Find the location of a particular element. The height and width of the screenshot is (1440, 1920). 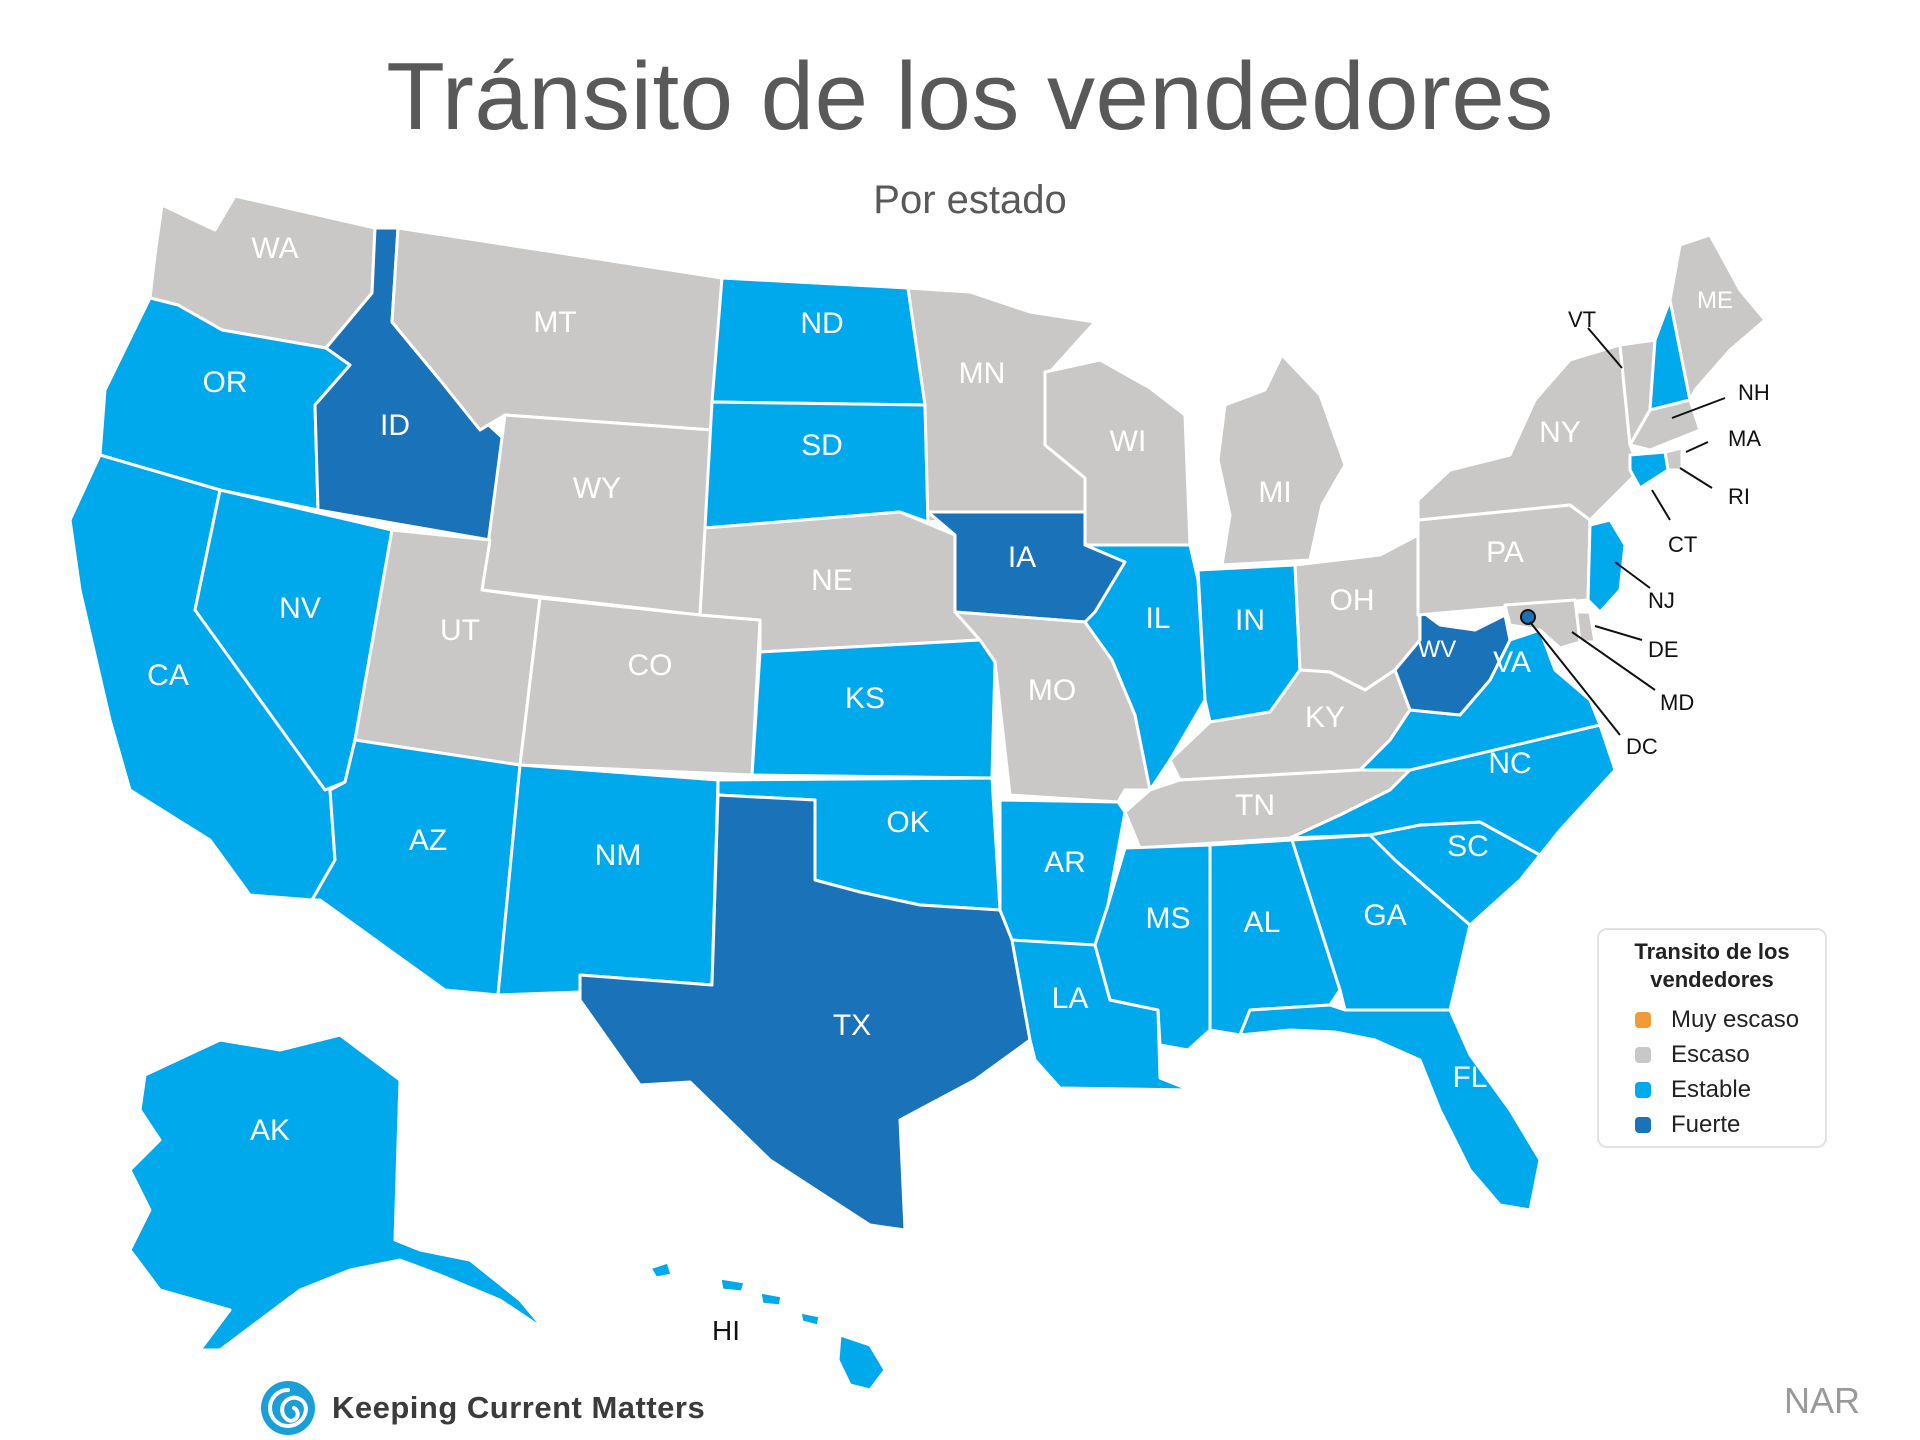

state-label-co: CO is located at coordinates (650, 665).